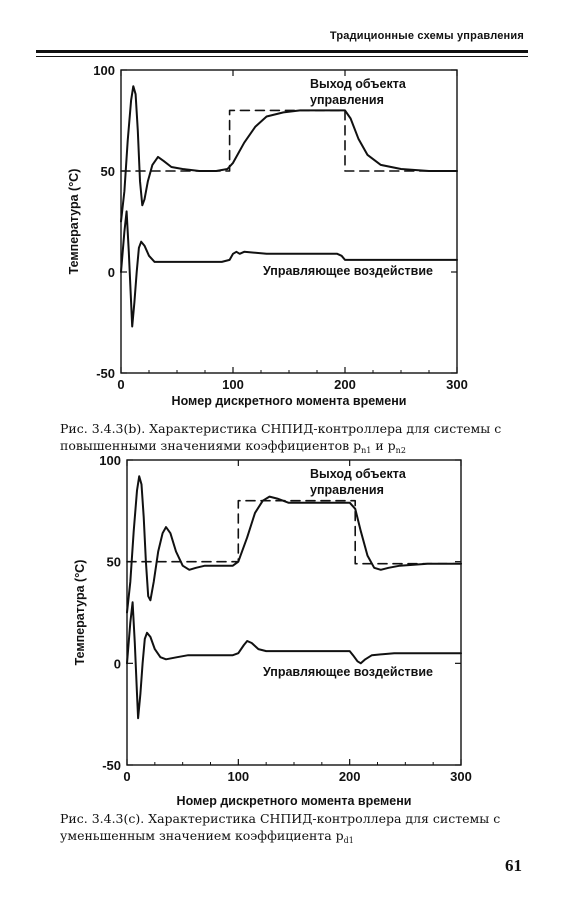 The height and width of the screenshot is (900, 564). I want to click on chart1-xtick-label: 300, so click(461, 776).